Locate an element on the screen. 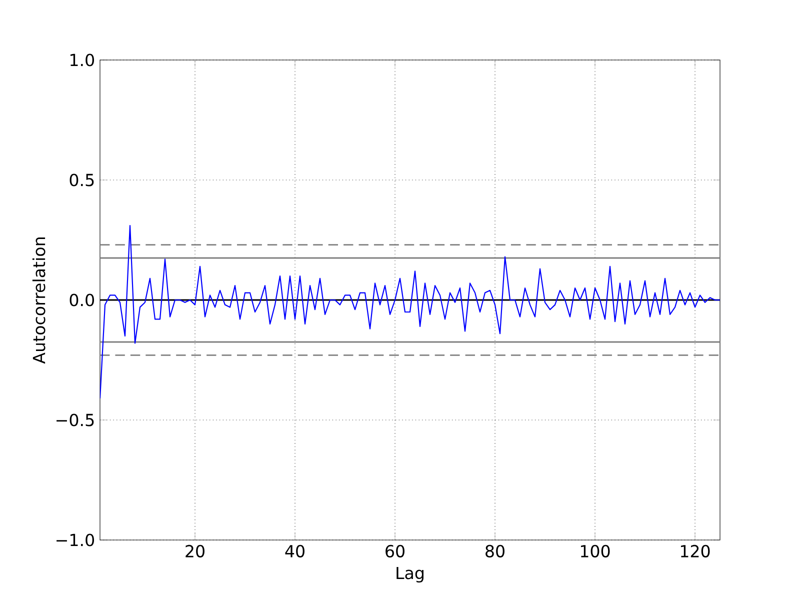 The height and width of the screenshot is (600, 800). x-tick-label: 60 is located at coordinates (395, 551).